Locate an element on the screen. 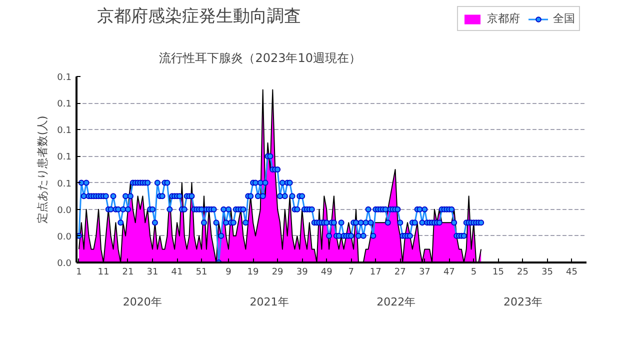  x-tick-label: 21 is located at coordinates (128, 273).